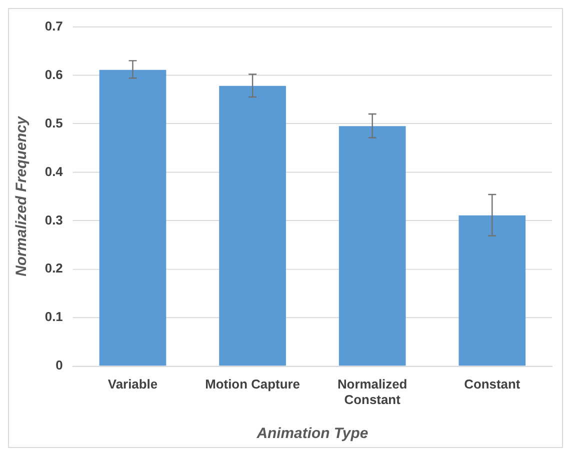 Image resolution: width=575 pixels, height=460 pixels. I want to click on y-axis-title: Normalized Frequency, so click(21, 196).